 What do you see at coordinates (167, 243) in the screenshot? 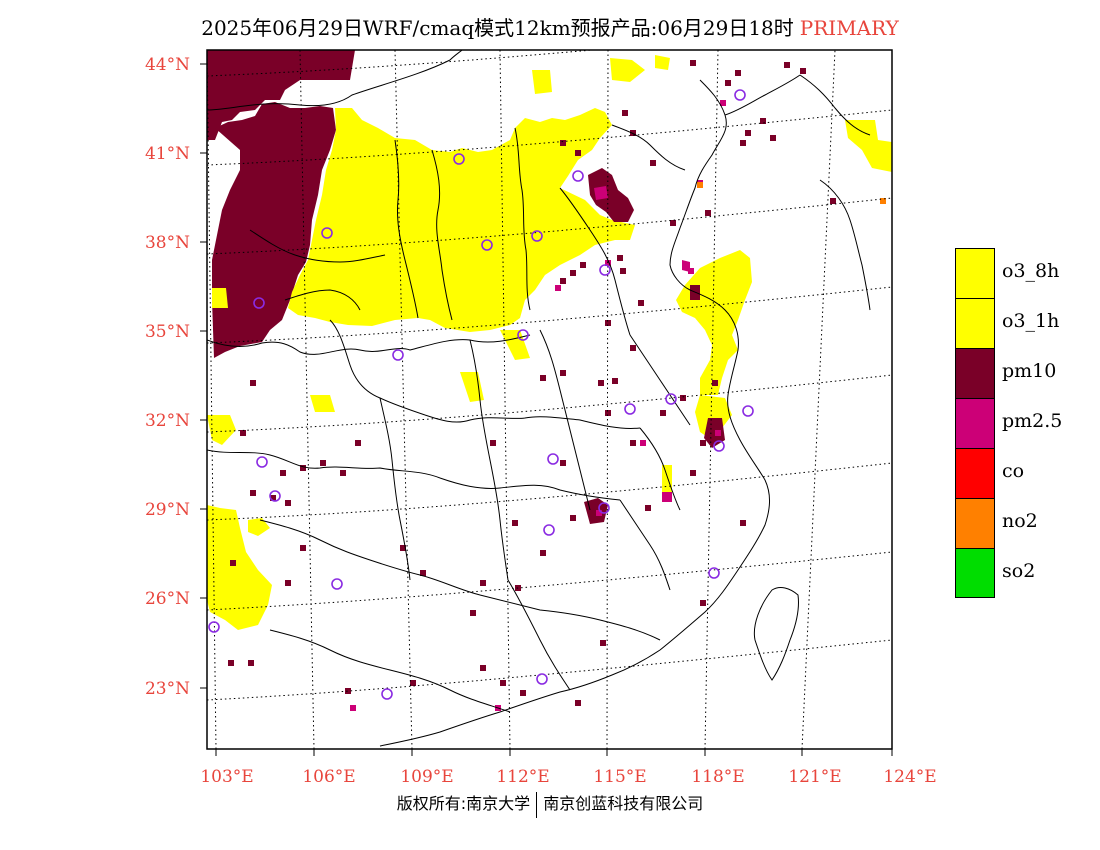
I see `lat-label: 38°N` at bounding box center [167, 243].